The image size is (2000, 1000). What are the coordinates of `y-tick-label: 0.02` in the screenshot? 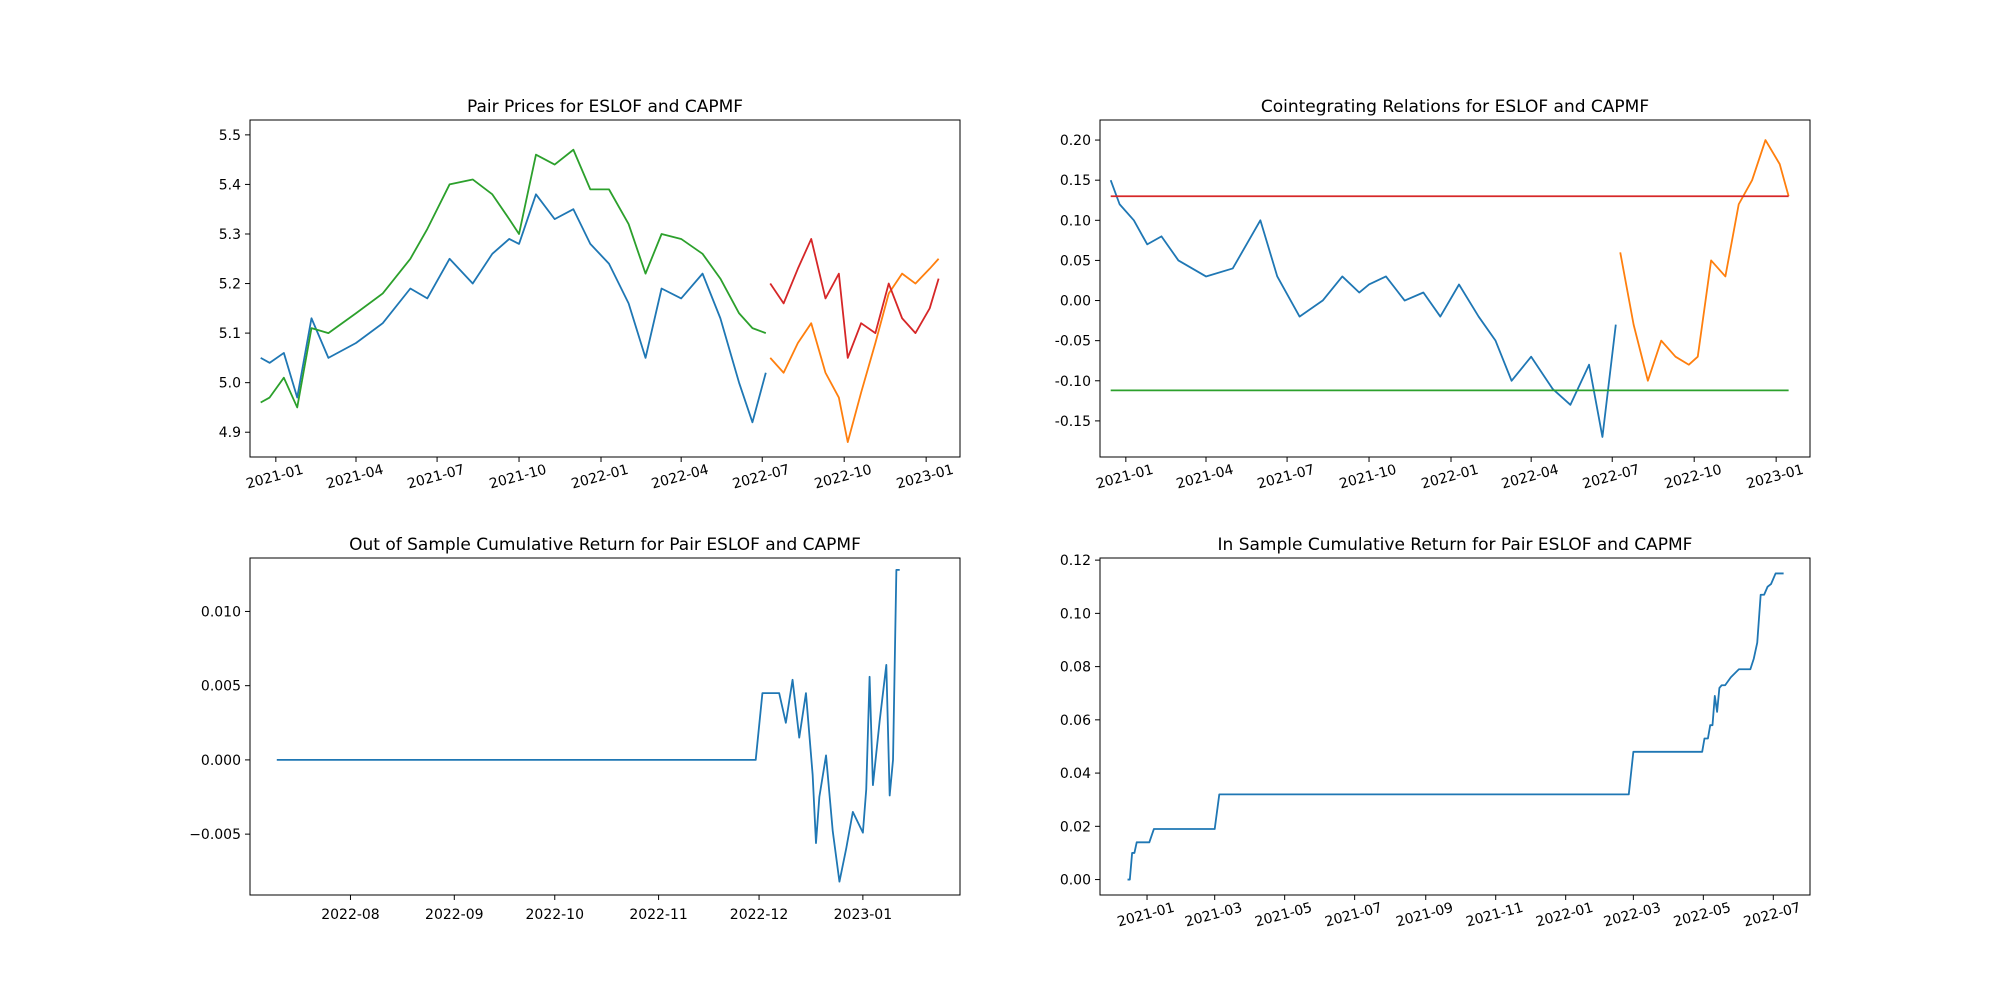 It's located at (1075, 827).